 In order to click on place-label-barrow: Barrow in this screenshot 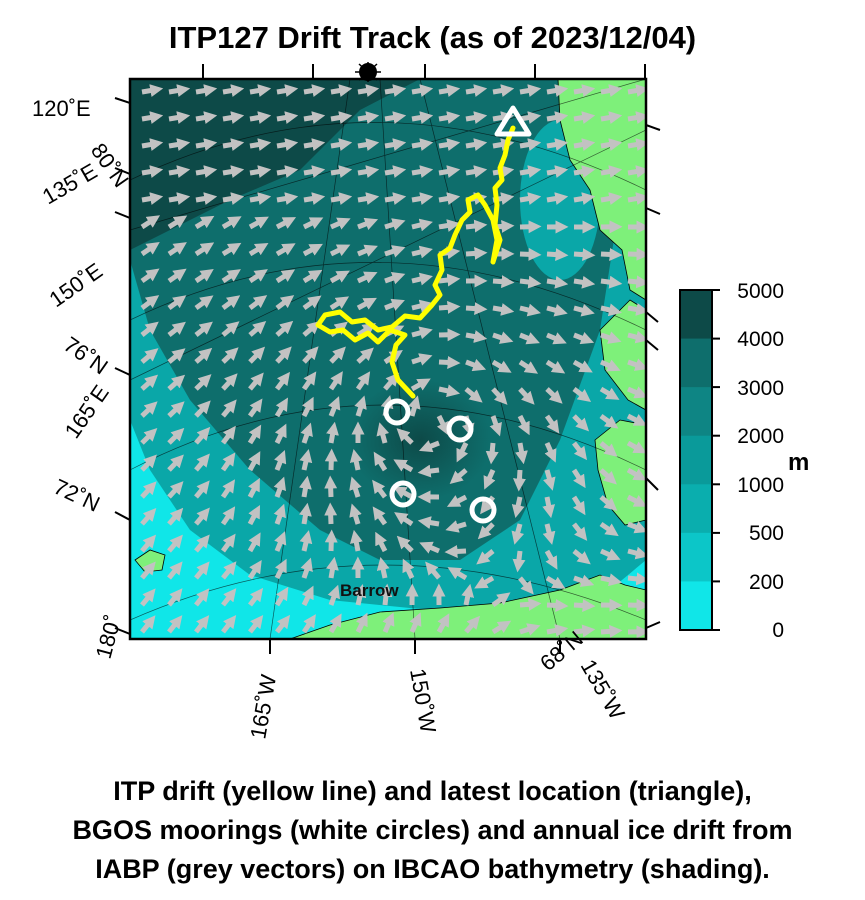, I will do `click(369, 590)`.